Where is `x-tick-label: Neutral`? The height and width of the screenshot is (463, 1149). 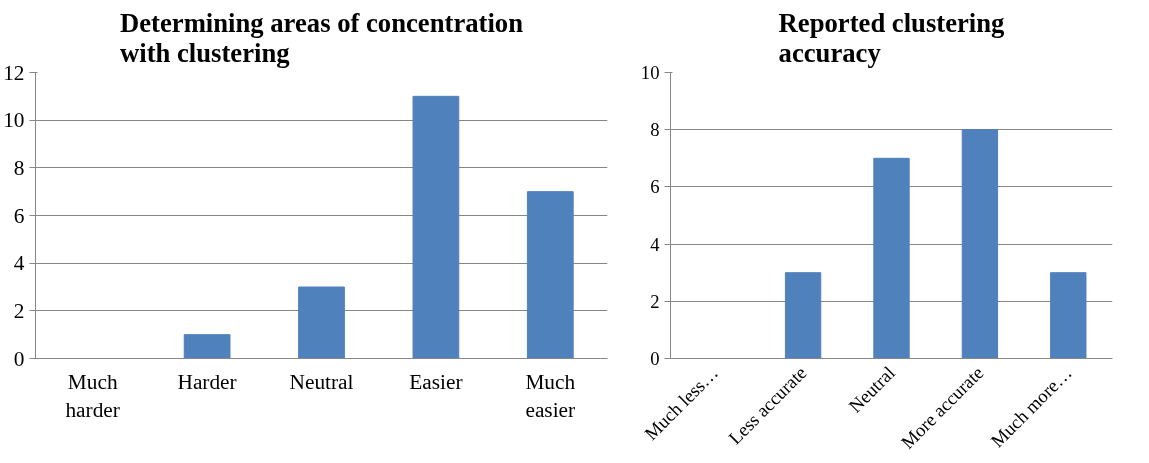
x-tick-label: Neutral is located at coordinates (321, 381).